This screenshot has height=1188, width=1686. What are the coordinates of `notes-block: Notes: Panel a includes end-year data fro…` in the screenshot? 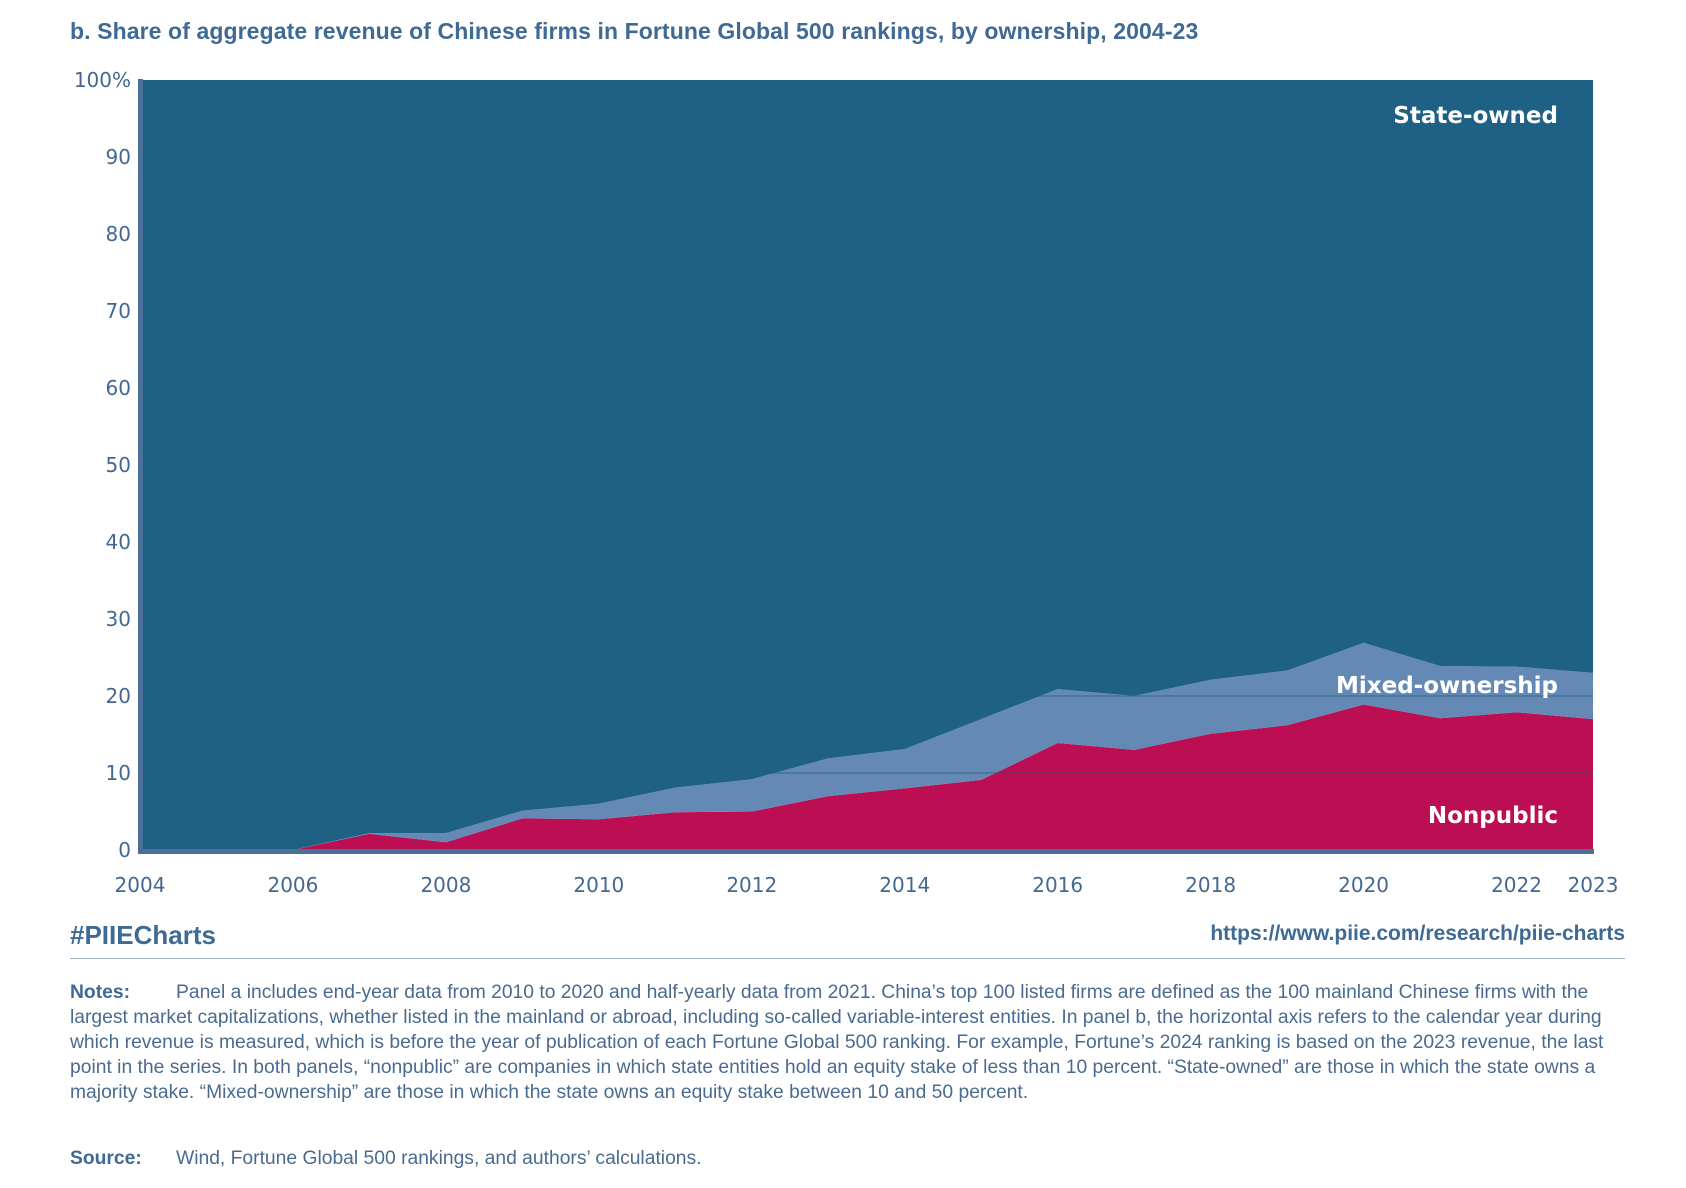 It's located at (850, 1042).